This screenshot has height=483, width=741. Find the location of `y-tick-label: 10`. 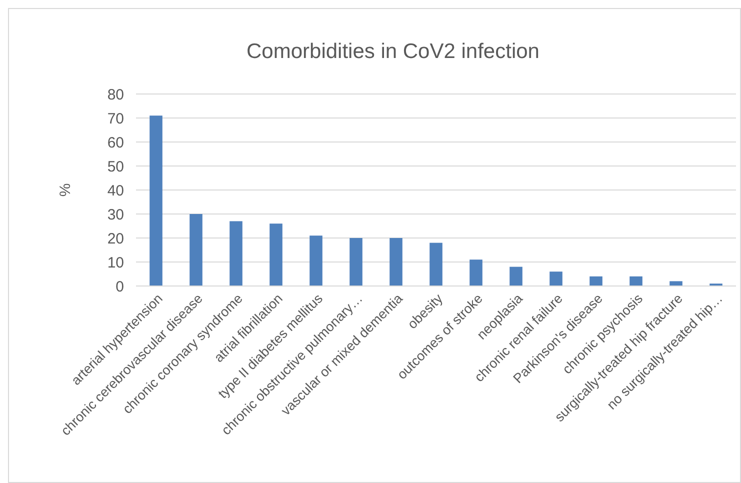

y-tick-label: 10 is located at coordinates (115, 263).